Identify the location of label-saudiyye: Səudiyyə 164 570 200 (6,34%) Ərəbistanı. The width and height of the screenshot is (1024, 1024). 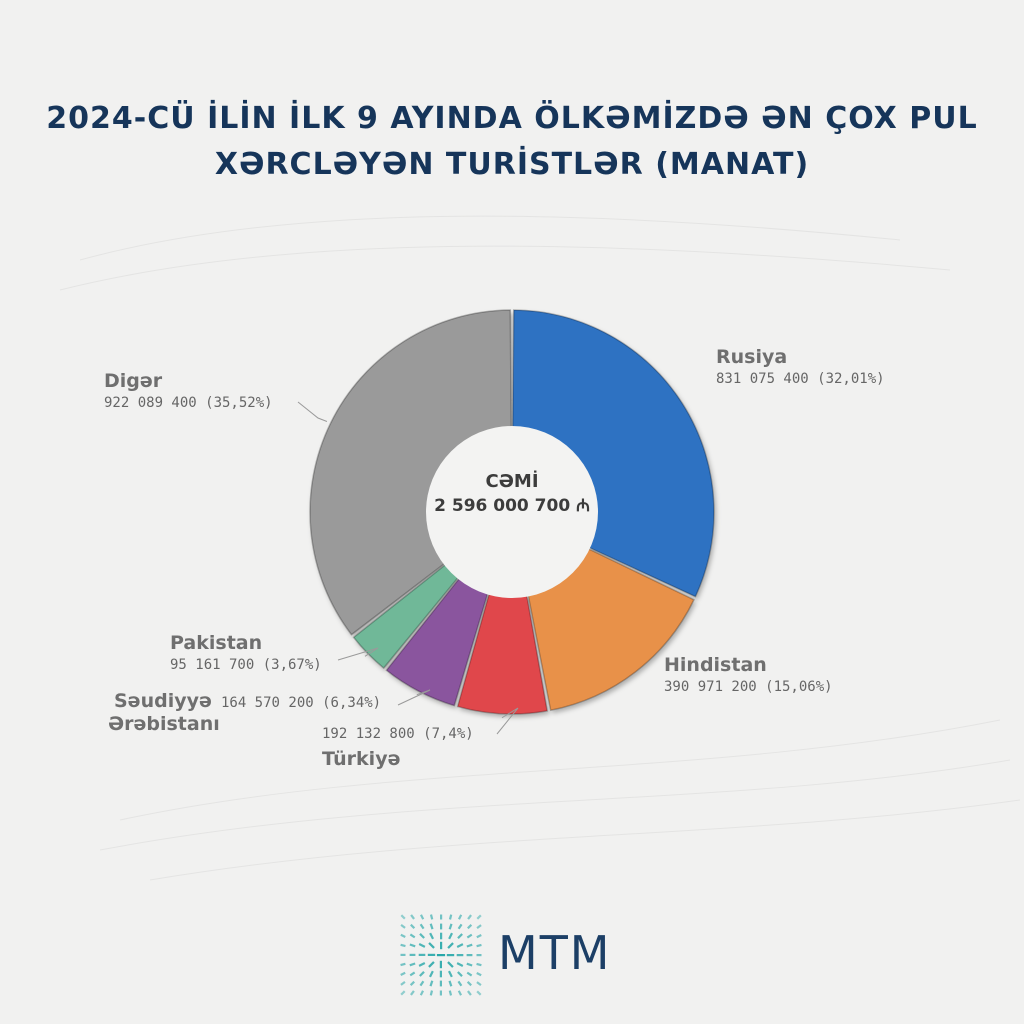
(245, 713).